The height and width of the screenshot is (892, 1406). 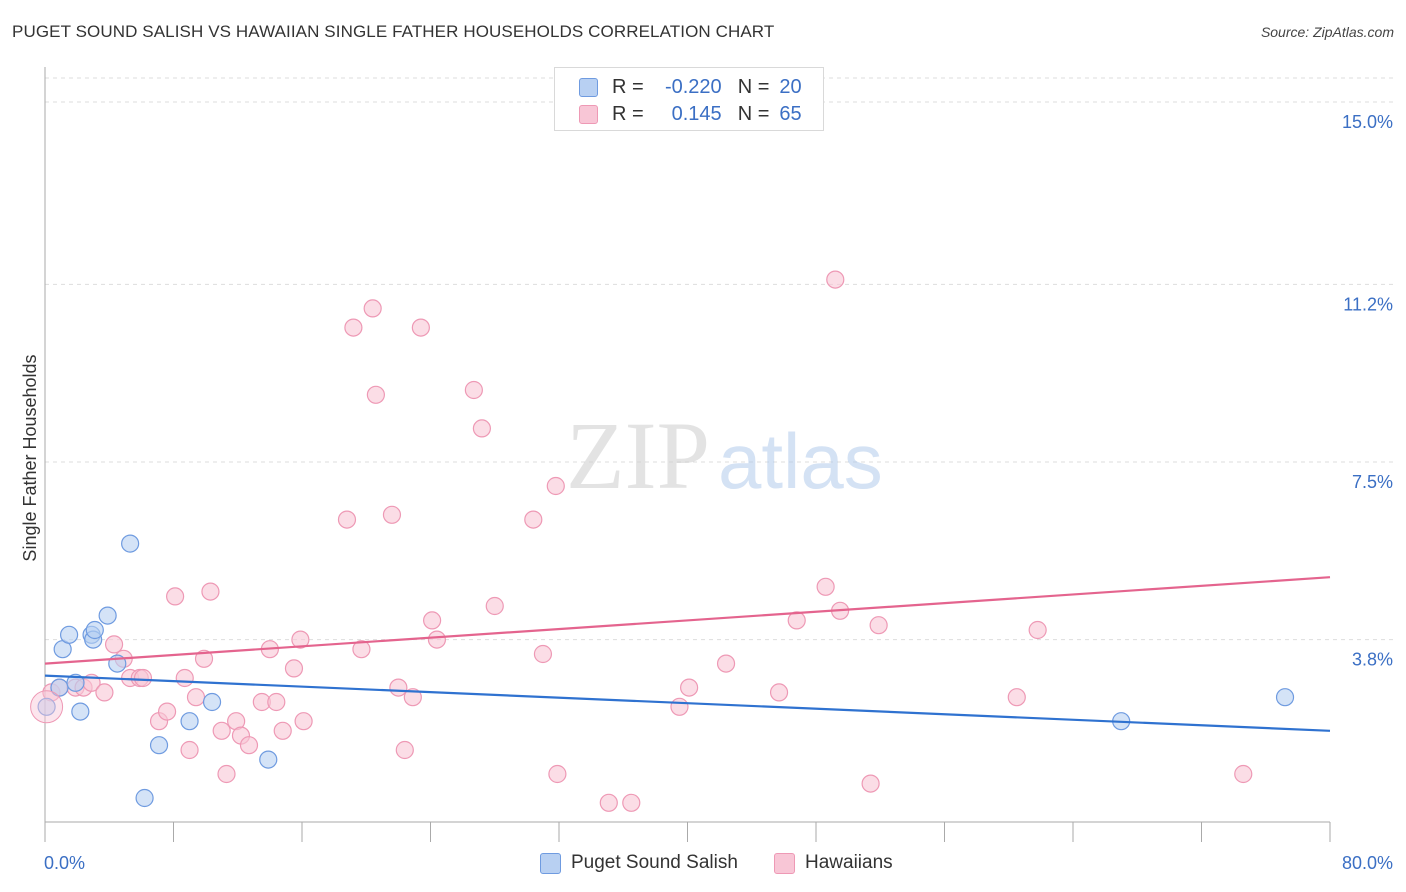 What do you see at coordinates (1367, 863) in the screenshot?
I see `x-tick-label-max: 80.0%` at bounding box center [1367, 863].